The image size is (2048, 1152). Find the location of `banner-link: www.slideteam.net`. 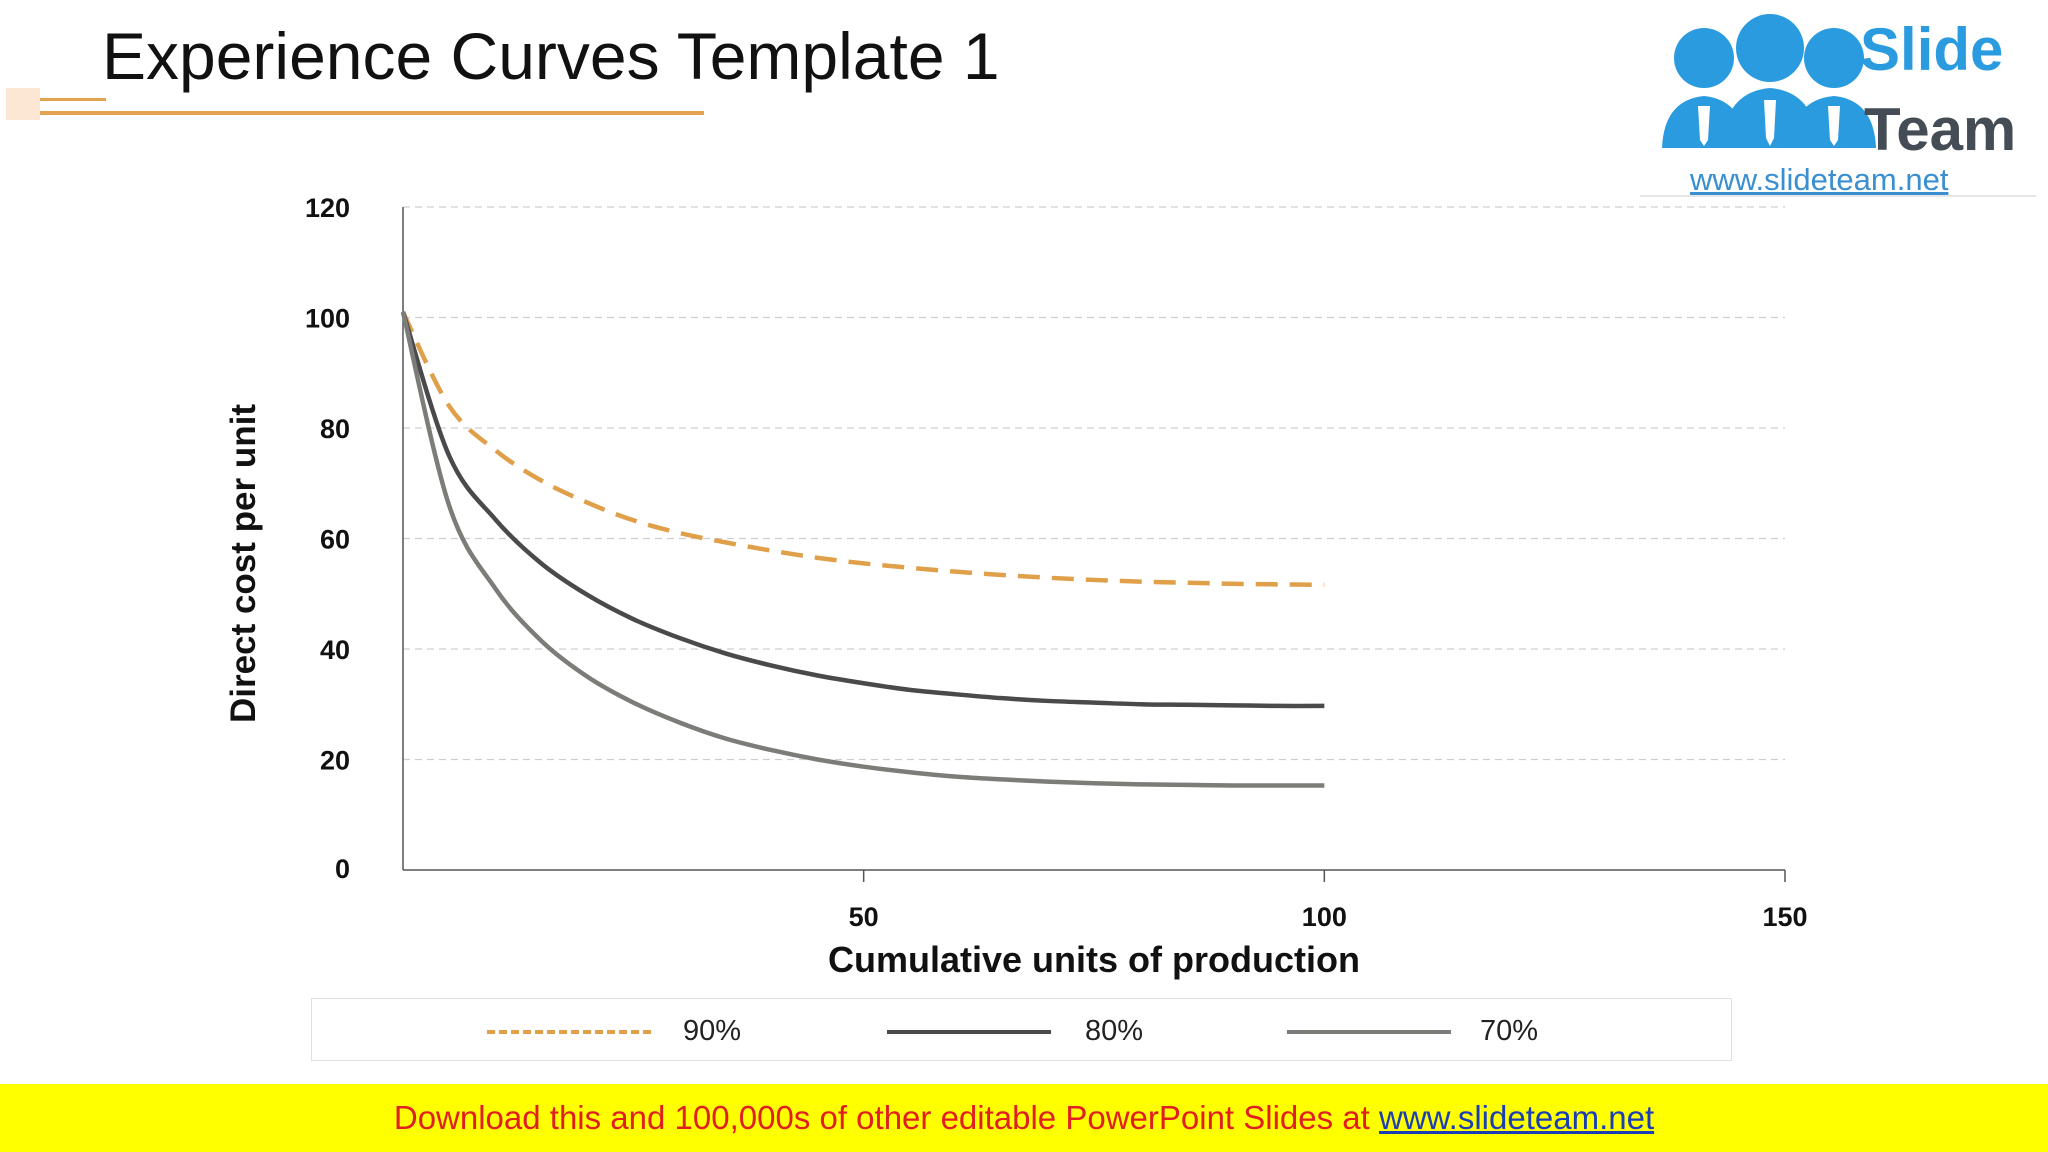

banner-link: www.slideteam.net is located at coordinates (1517, 1117).